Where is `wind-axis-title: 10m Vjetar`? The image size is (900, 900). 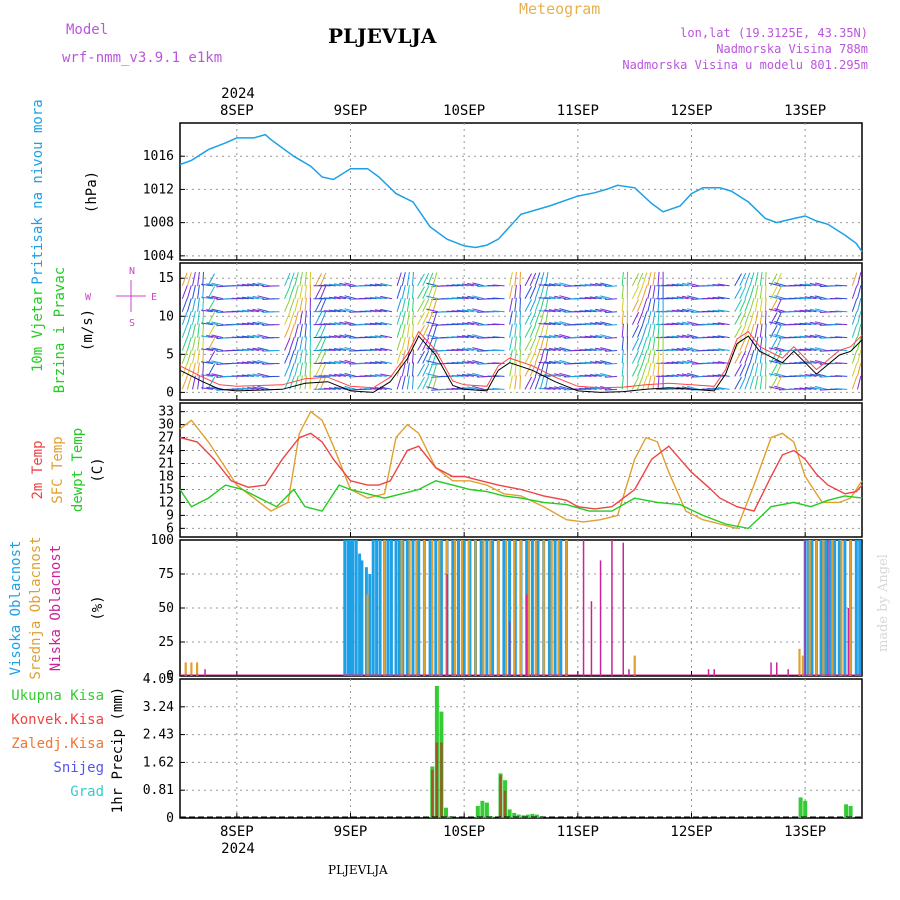
wind-axis-title: 10m Vjetar is located at coordinates (38, 330).